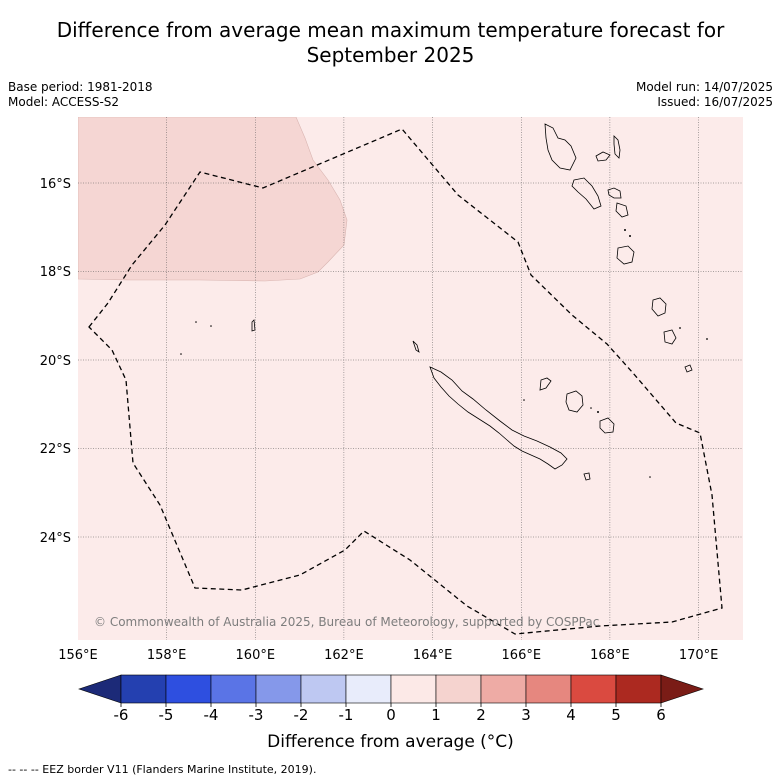 This screenshot has height=781, width=781. Describe the element at coordinates (166, 715) in the screenshot. I see `colorbar-tick-label: -5` at that location.